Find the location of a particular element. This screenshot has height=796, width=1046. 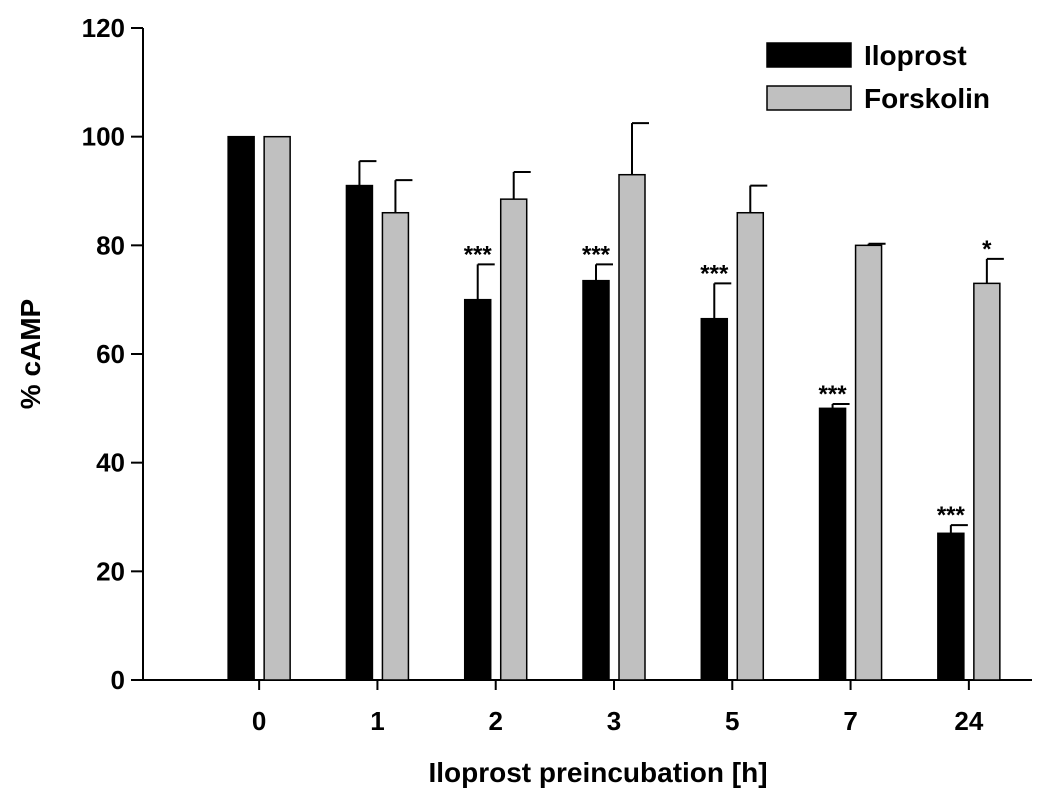

x-axis-title: Iloprost preincubation [h] is located at coordinates (597, 772).